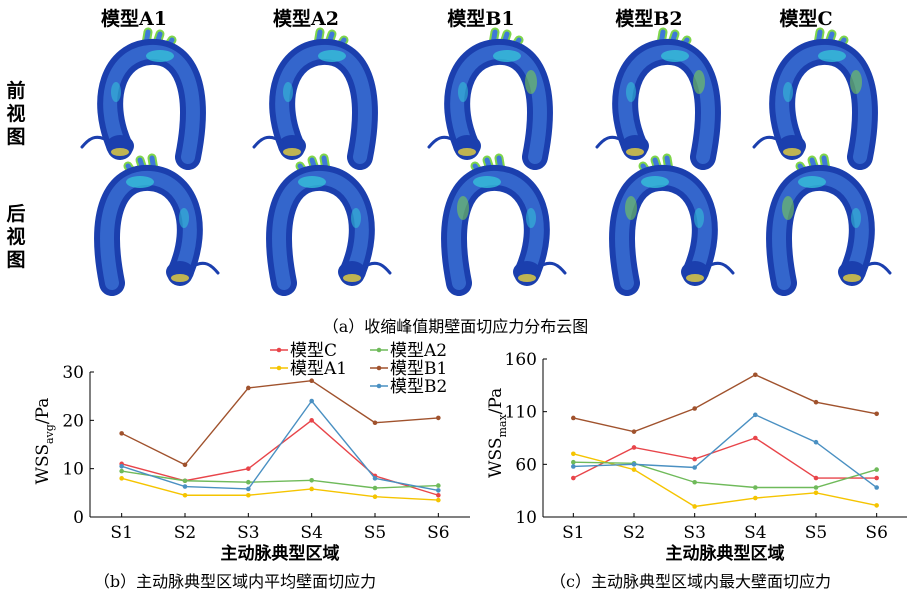 Image resolution: width=911 pixels, height=592 pixels. Describe the element at coordinates (526, 518) in the screenshot. I see `y-tick-label: 10` at that location.